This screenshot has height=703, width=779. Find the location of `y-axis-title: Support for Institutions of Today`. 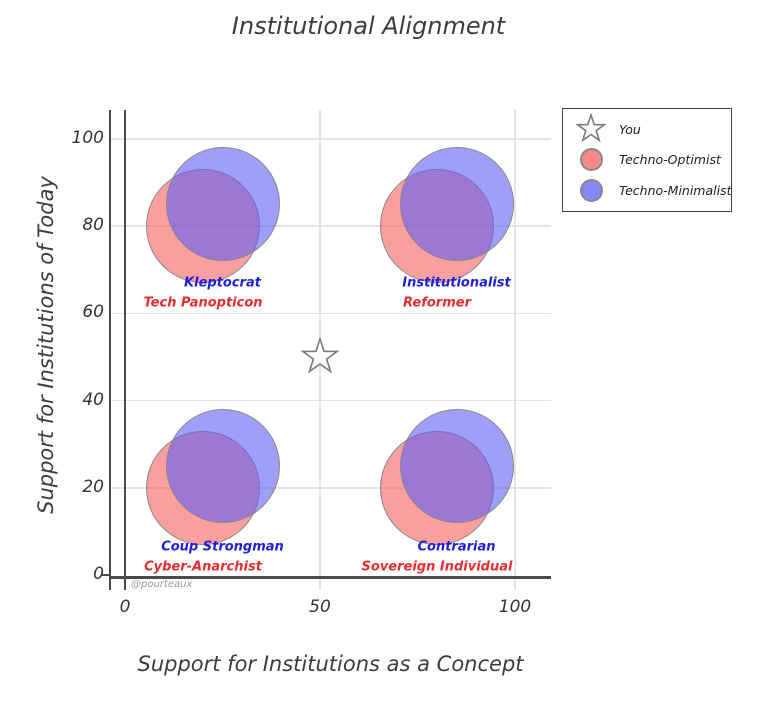

y-axis-title: Support for Institutions of Today is located at coordinates (46, 345).